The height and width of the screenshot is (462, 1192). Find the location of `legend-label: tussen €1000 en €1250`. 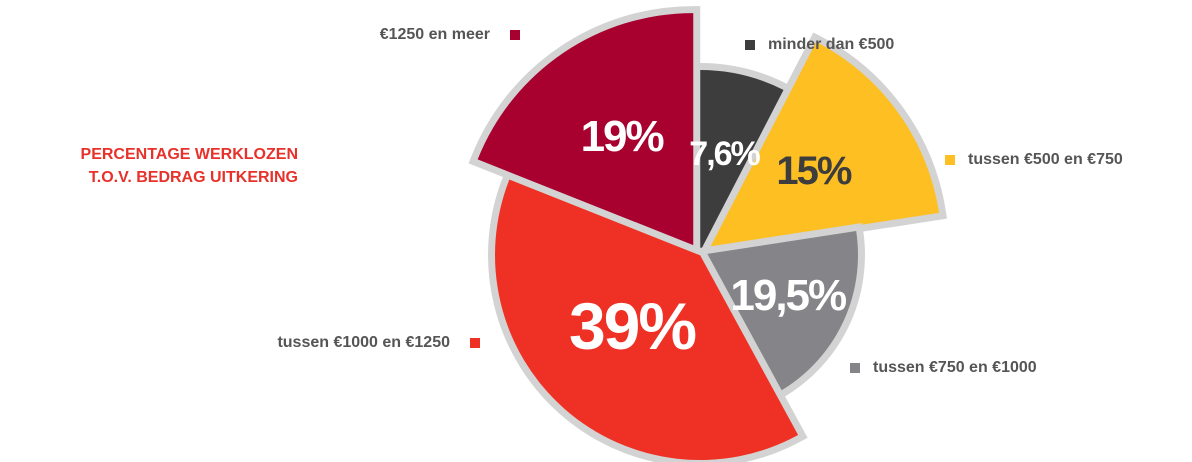

legend-label: tussen €1000 en €1250 is located at coordinates (363, 342).